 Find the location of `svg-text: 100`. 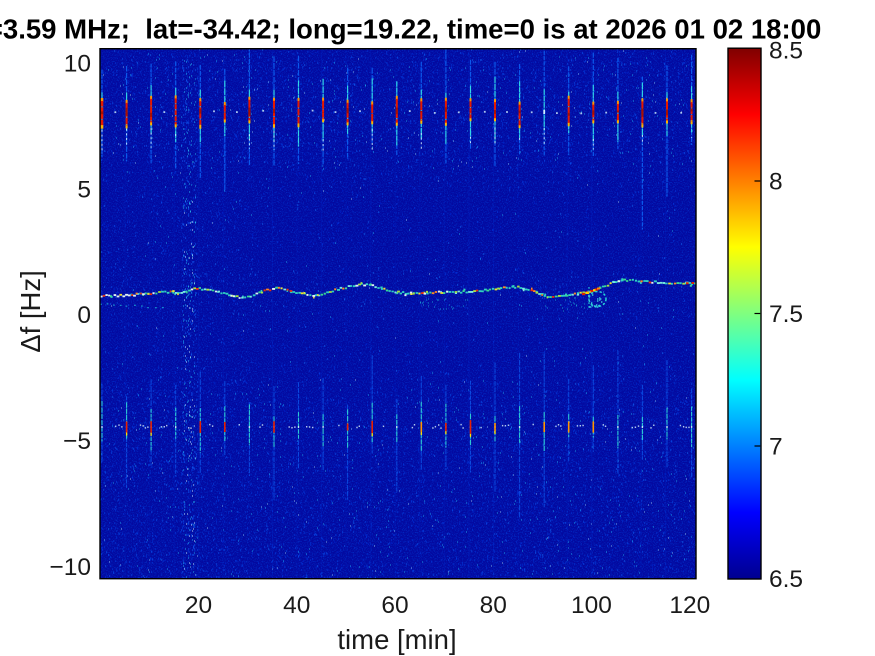

svg-text: 100 is located at coordinates (591, 605).